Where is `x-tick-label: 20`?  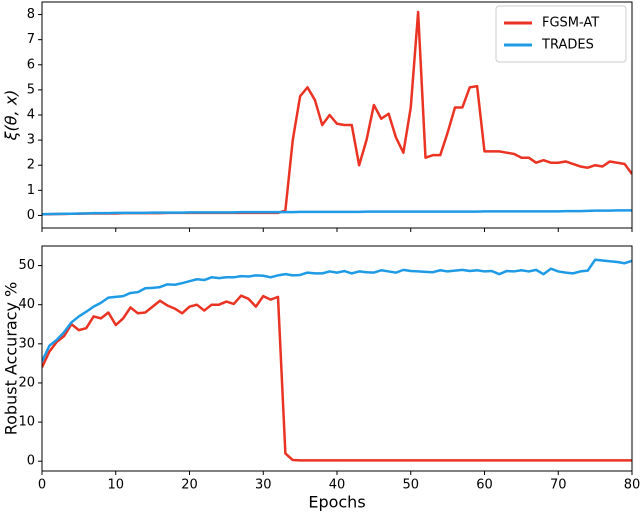
x-tick-label: 20 is located at coordinates (189, 485).